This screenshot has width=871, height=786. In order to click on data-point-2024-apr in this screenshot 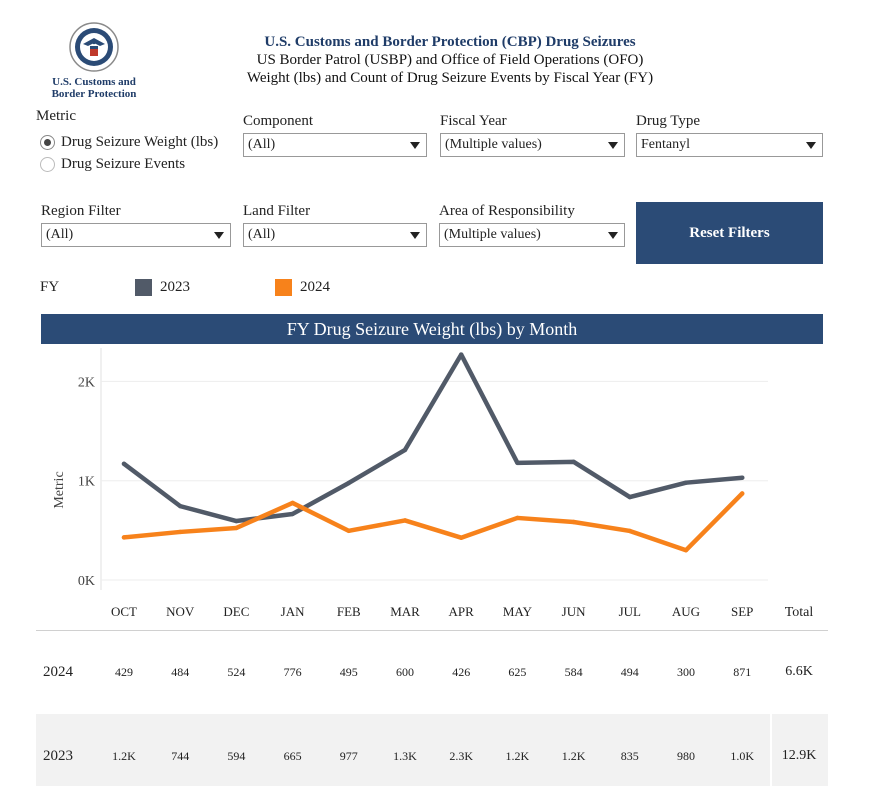, I will do `click(461, 537)`.